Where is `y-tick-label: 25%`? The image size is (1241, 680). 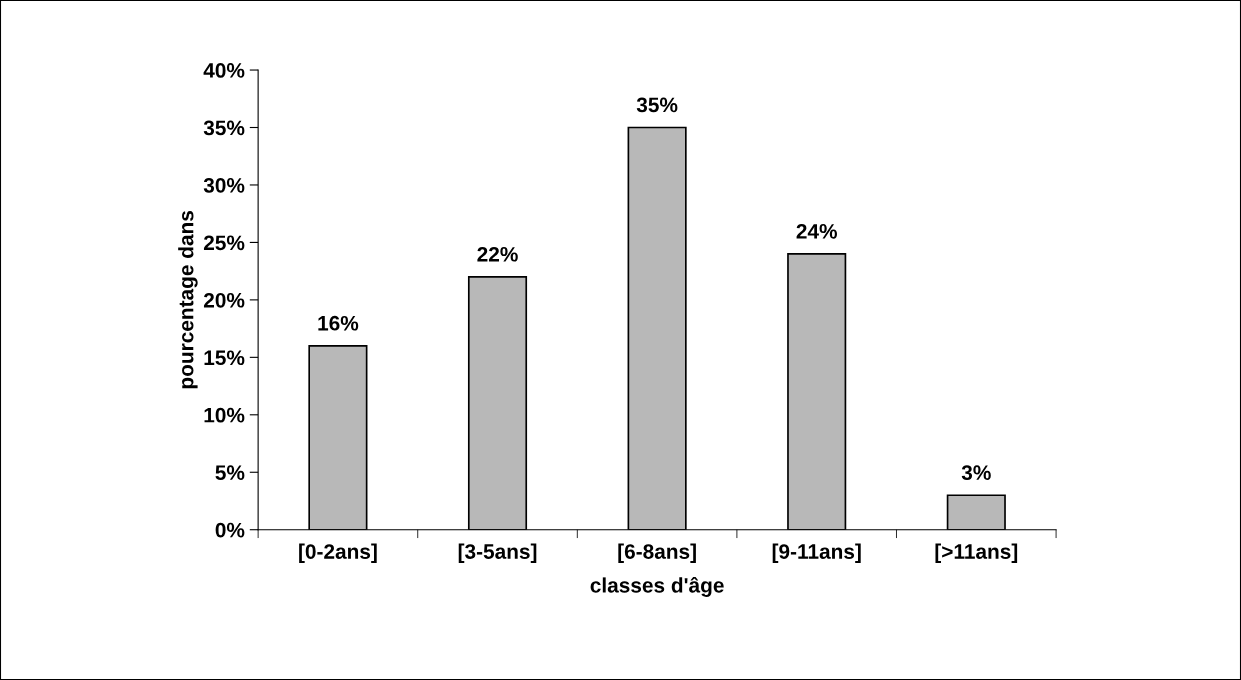
y-tick-label: 25% is located at coordinates (224, 243).